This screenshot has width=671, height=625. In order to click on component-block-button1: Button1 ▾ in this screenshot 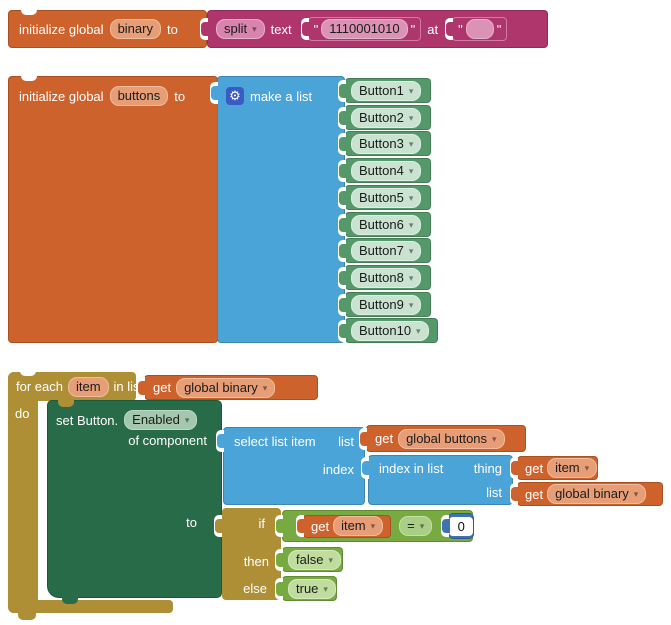, I will do `click(388, 90)`.